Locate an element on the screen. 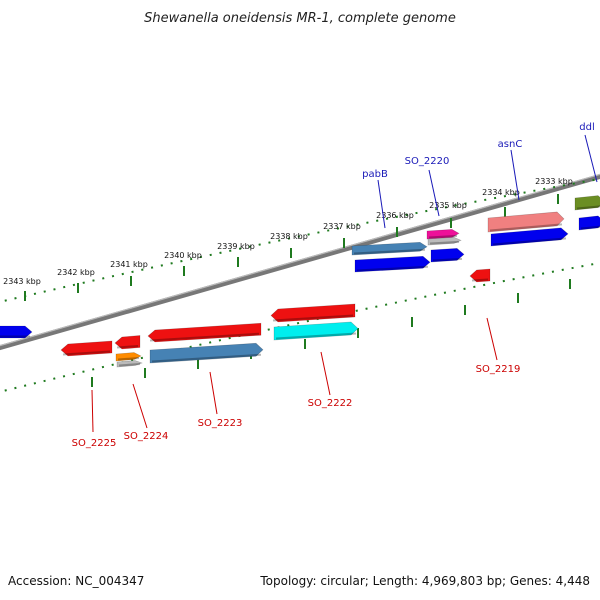 The height and width of the screenshot is (600, 600). gene-label-so-2222: SO_2222 is located at coordinates (330, 403).